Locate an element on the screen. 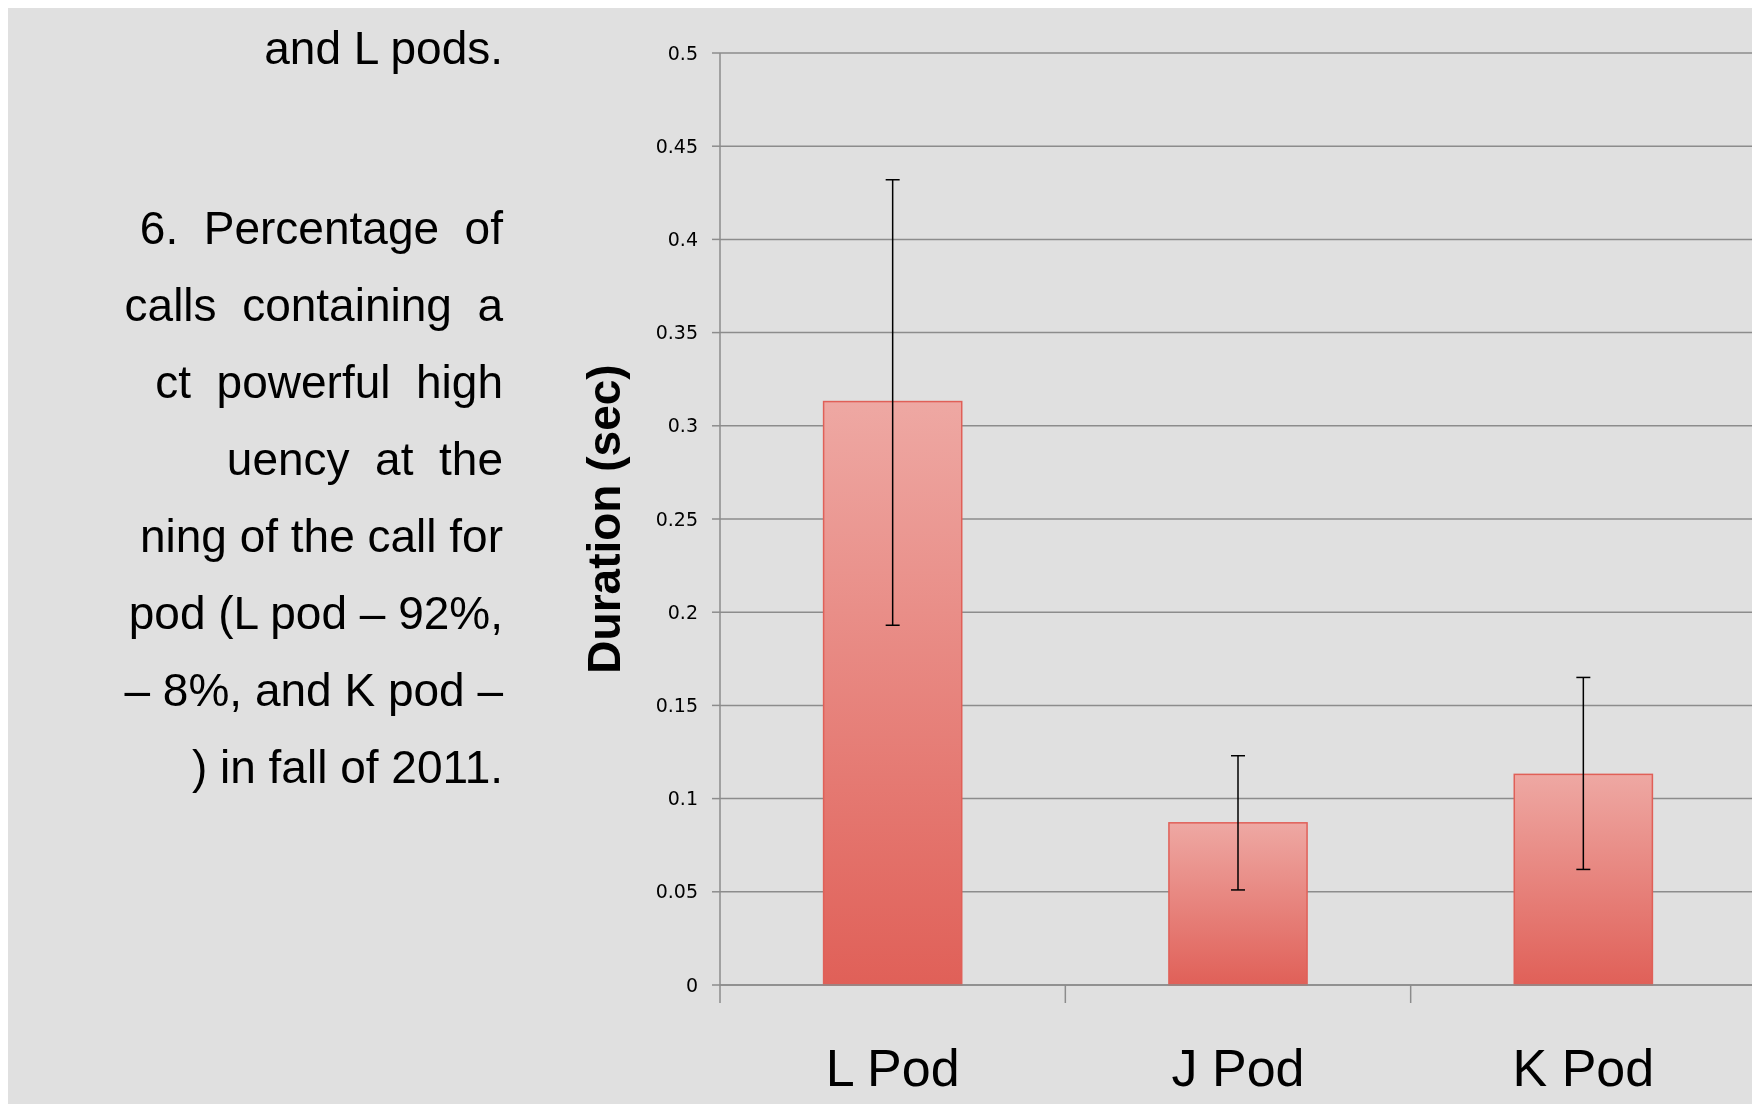  y-tick-label: 0.2 is located at coordinates (682, 611).